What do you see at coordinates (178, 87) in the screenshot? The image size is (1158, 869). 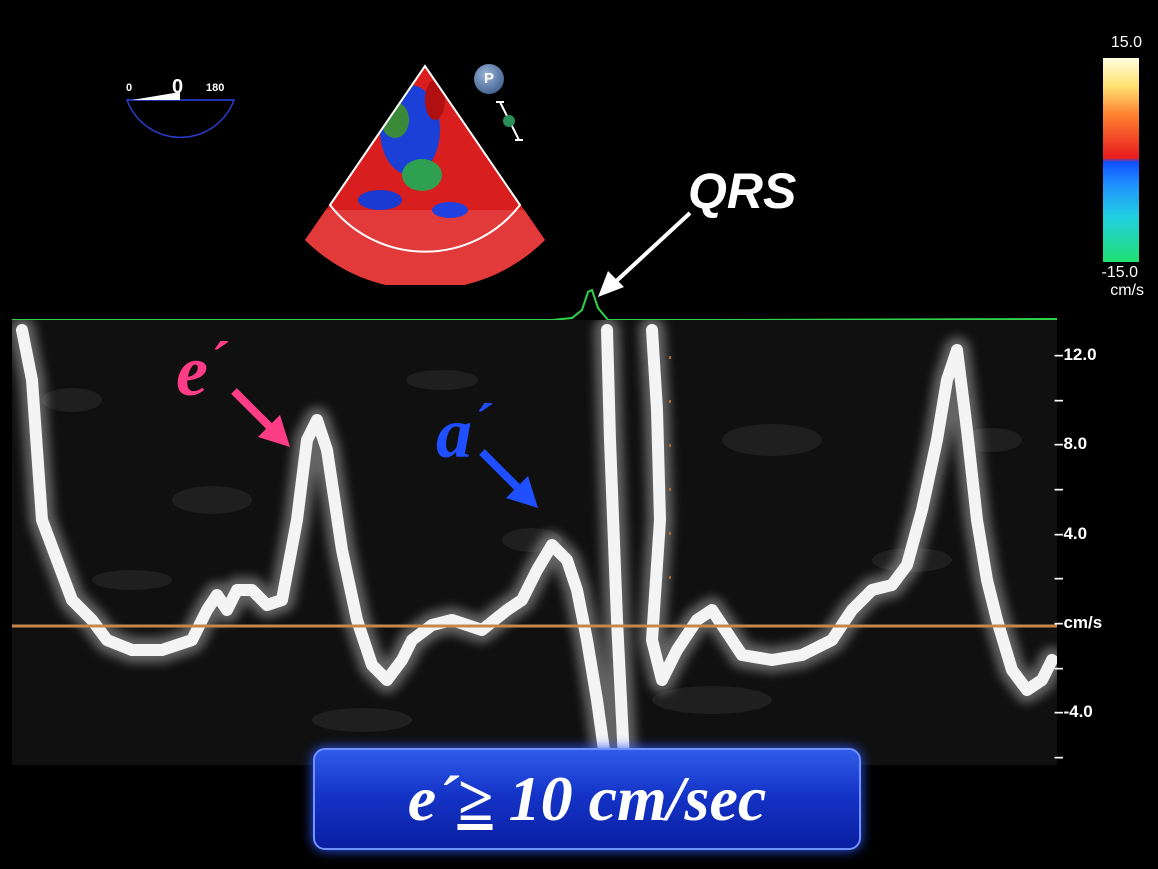 I see `angle-value: 0` at bounding box center [178, 87].